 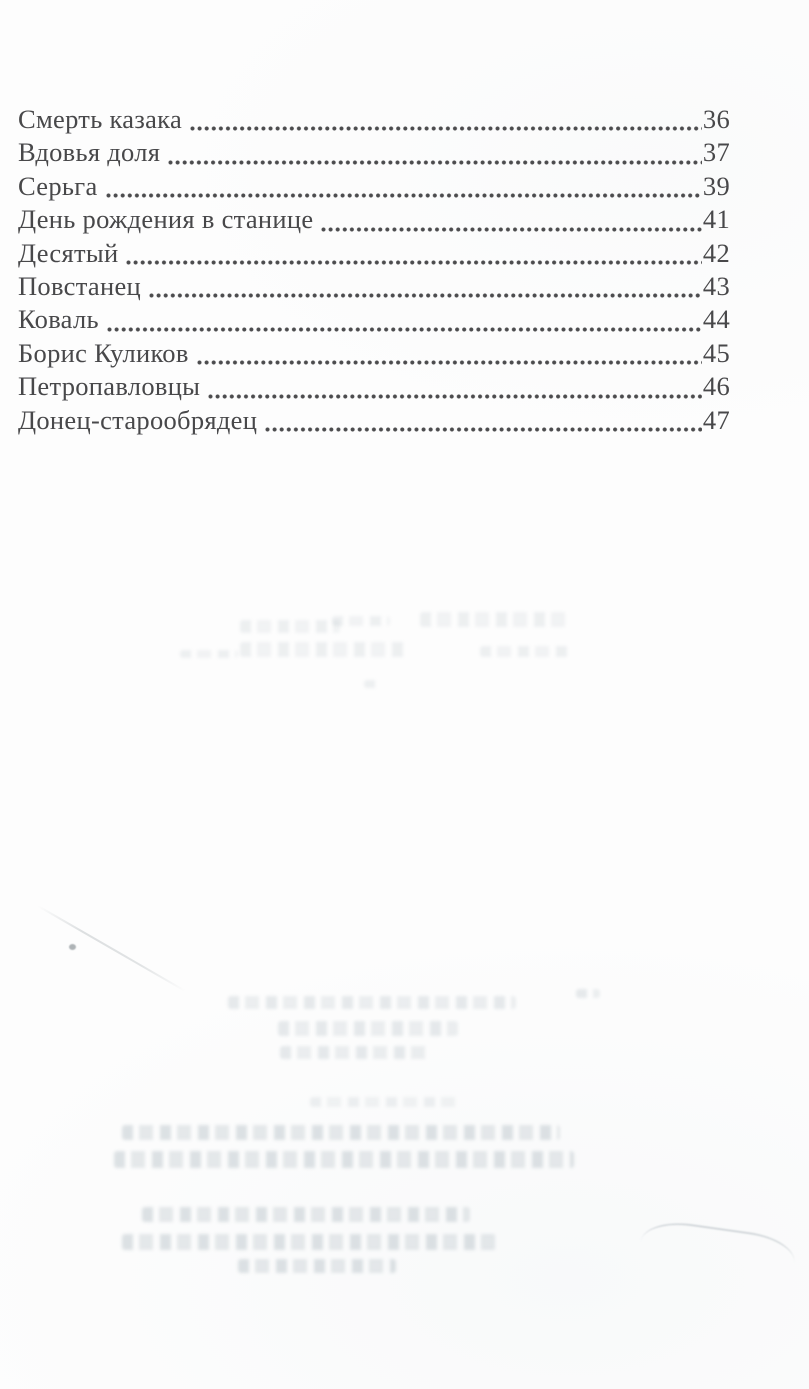 I want to click on toc-entry: Десятый 42, so click(x=374, y=254).